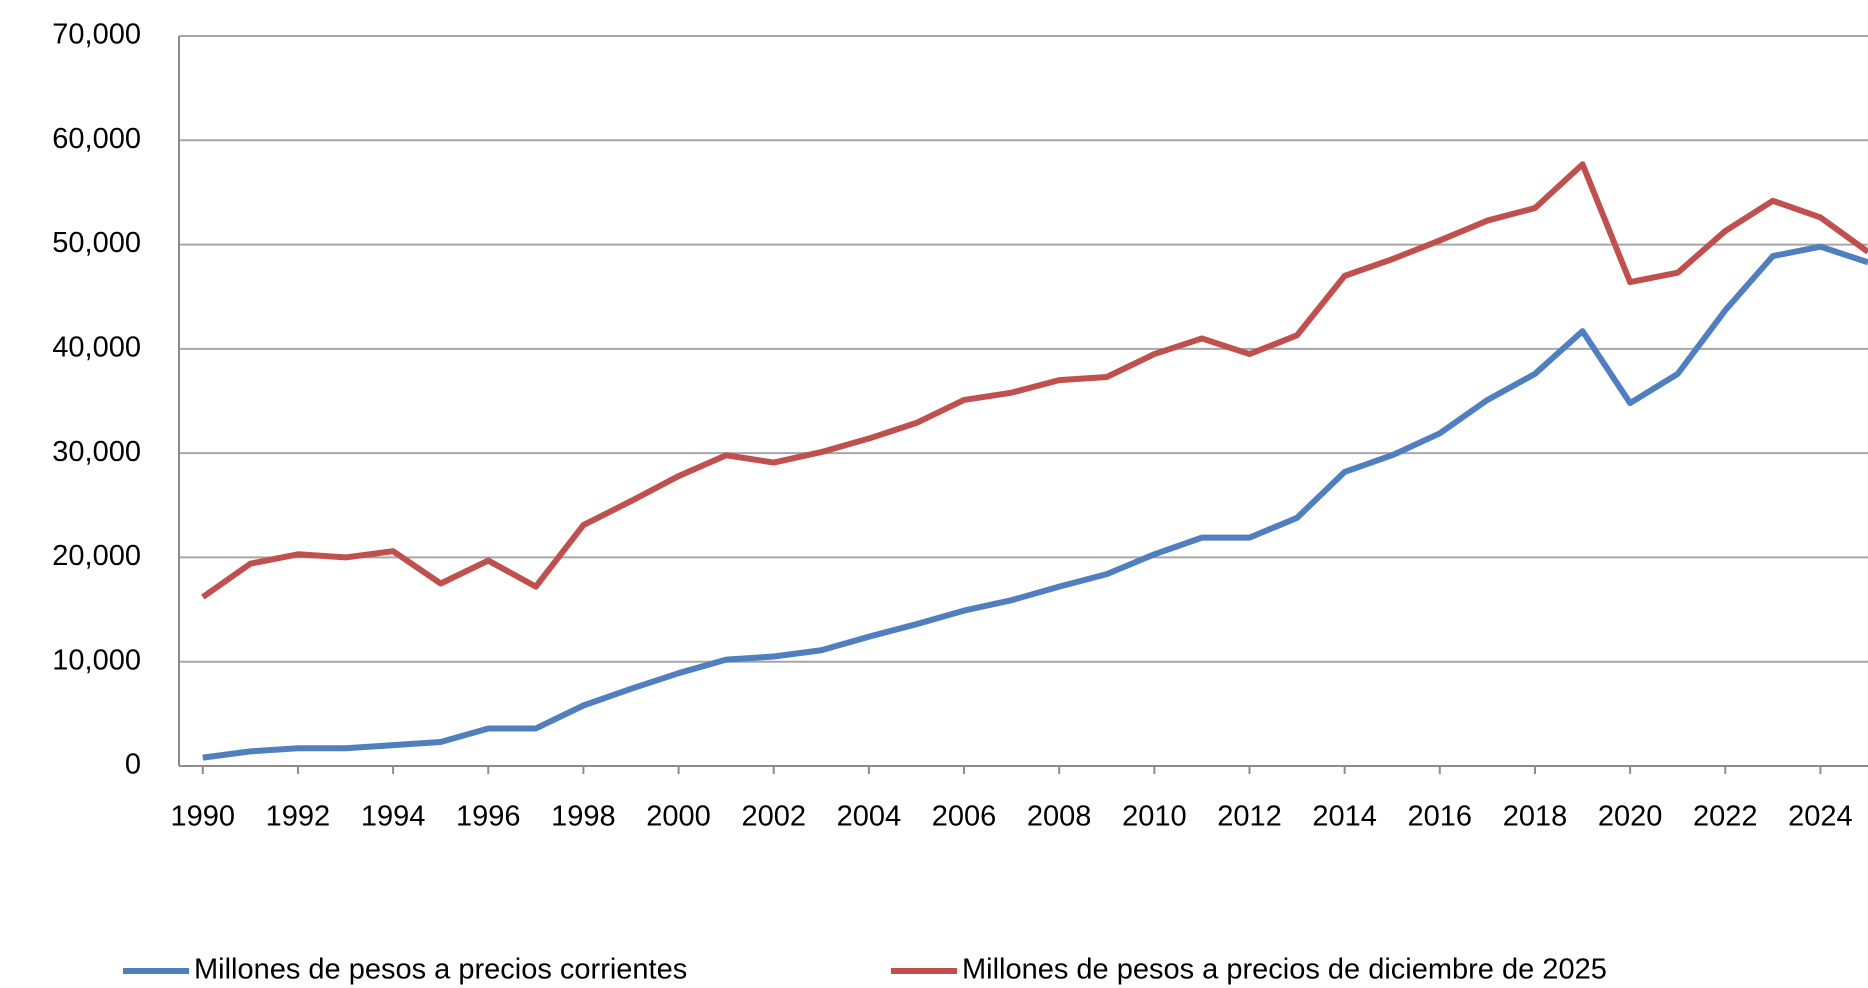 The height and width of the screenshot is (988, 1868). What do you see at coordinates (1630, 817) in the screenshot?
I see `x-tick-label: 2020` at bounding box center [1630, 817].